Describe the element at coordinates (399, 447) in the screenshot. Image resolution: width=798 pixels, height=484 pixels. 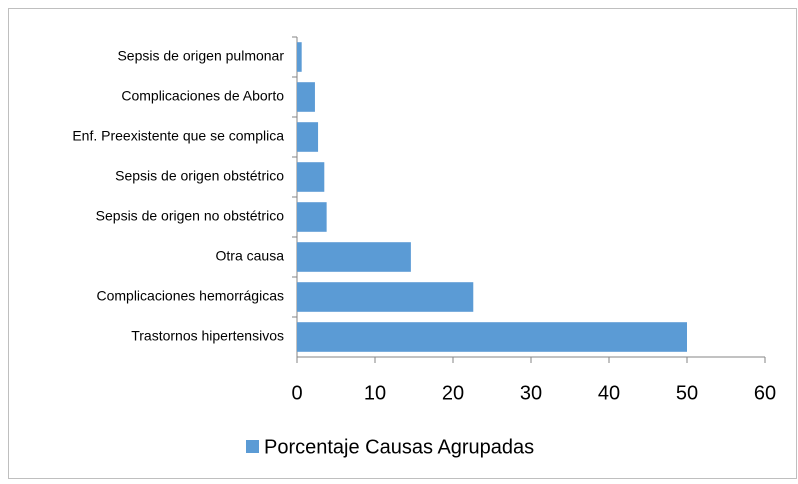
I see `legend-label: Porcentaje Causas Agrupadas` at that location.